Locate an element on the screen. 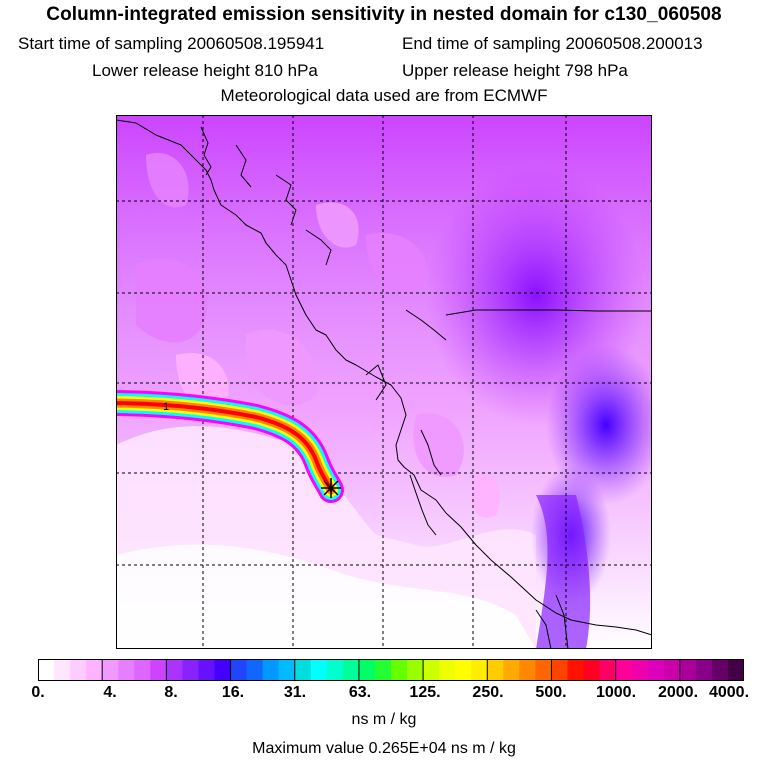 The width and height of the screenshot is (768, 768). colorbar-tick-label: 16. is located at coordinates (233, 692).